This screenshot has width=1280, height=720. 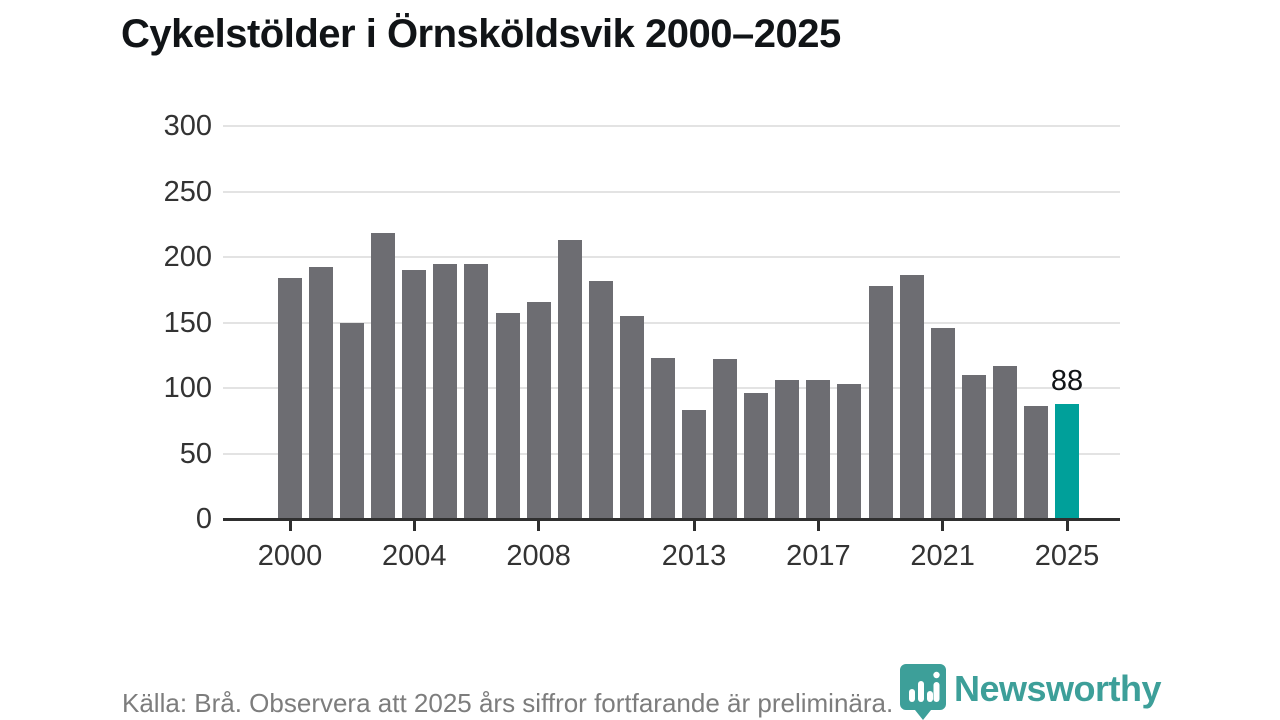 I want to click on brand-lockup: Newsworthy, so click(x=1030, y=691).